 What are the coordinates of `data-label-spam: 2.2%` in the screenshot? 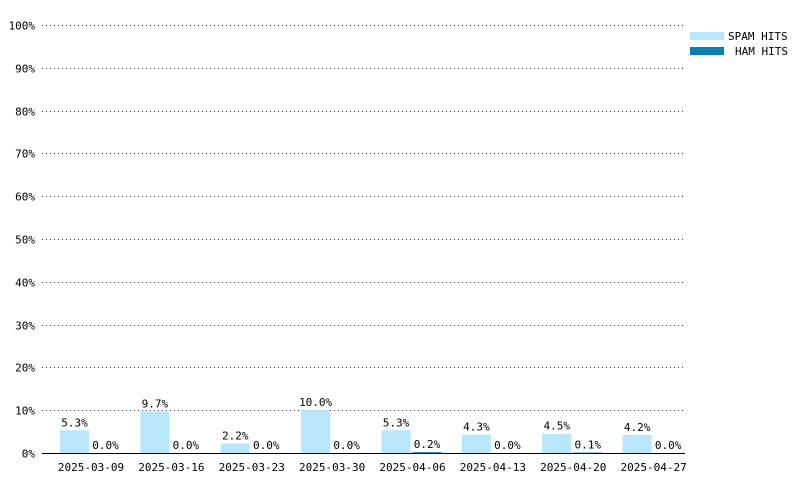 It's located at (235, 436).